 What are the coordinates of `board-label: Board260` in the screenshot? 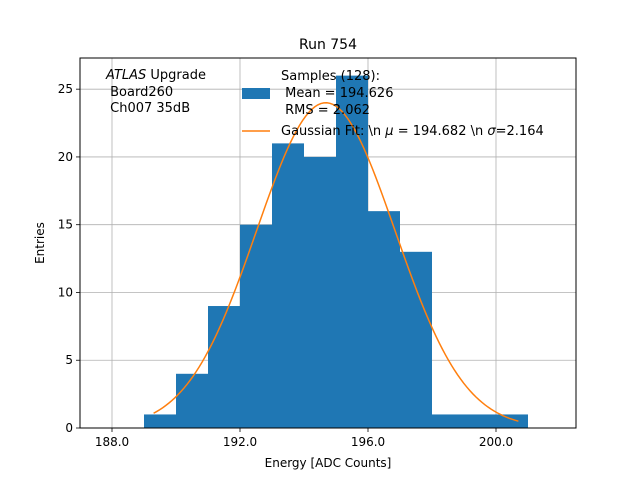 It's located at (139, 92).